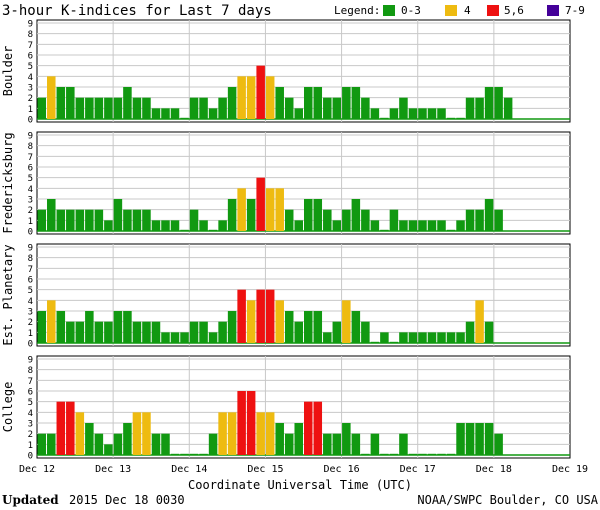 Image resolution: width=600 pixels, height=510 pixels. What do you see at coordinates (507, 500) in the screenshot?
I see `footer-source: NOAA/SWPC Boulder, CO USA` at bounding box center [507, 500].